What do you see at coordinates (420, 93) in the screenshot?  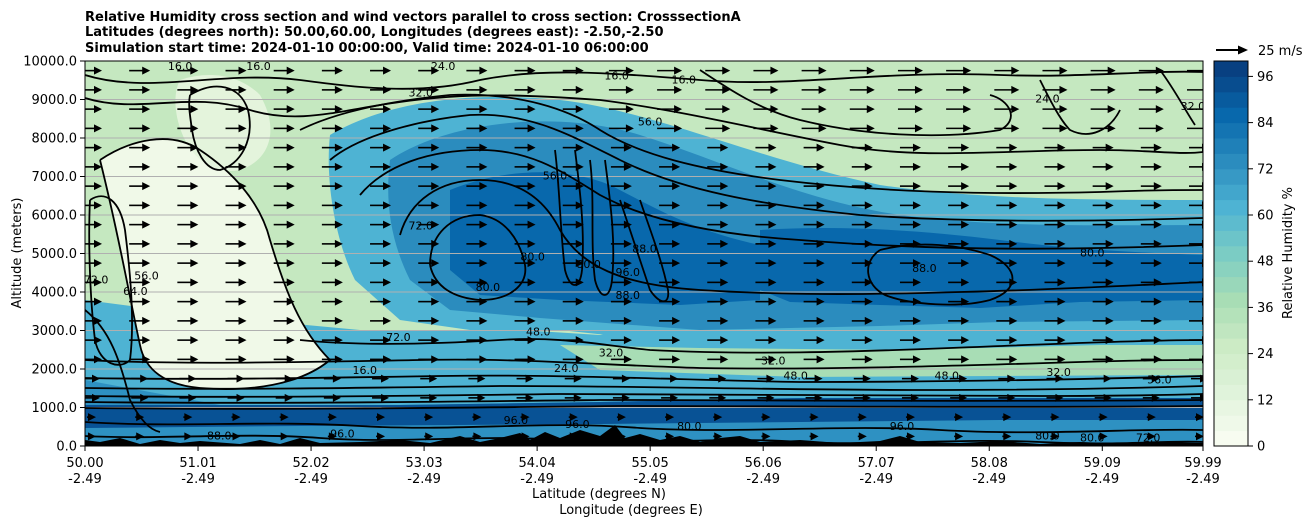 I see `contour-label-group: 32.0` at bounding box center [420, 93].